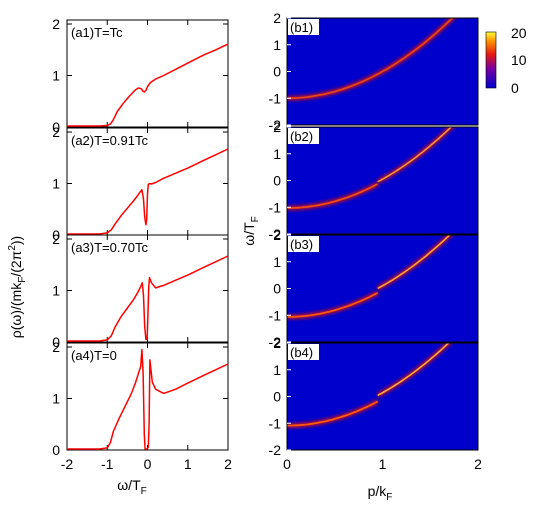  What do you see at coordinates (515, 88) in the screenshot?
I see `colorbar-tick-0: 0` at bounding box center [515, 88].